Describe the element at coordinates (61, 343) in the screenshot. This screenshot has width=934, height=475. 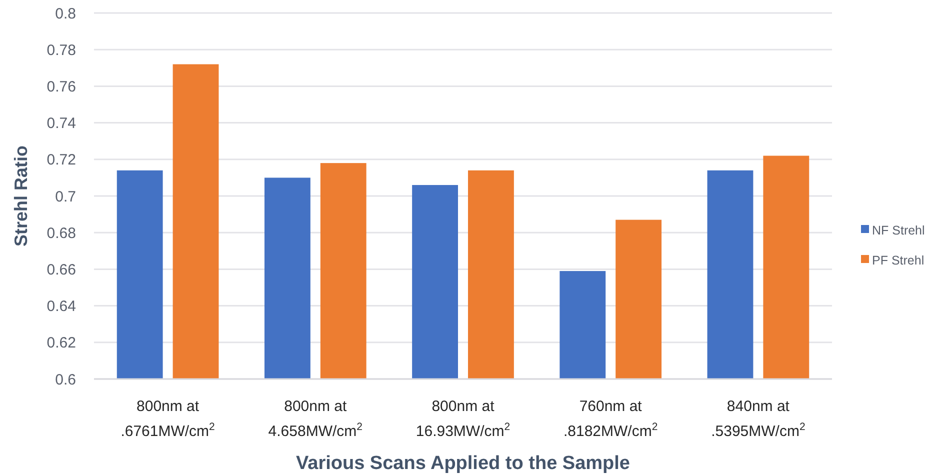
I see `y-tick-label: 0.62` at that location.